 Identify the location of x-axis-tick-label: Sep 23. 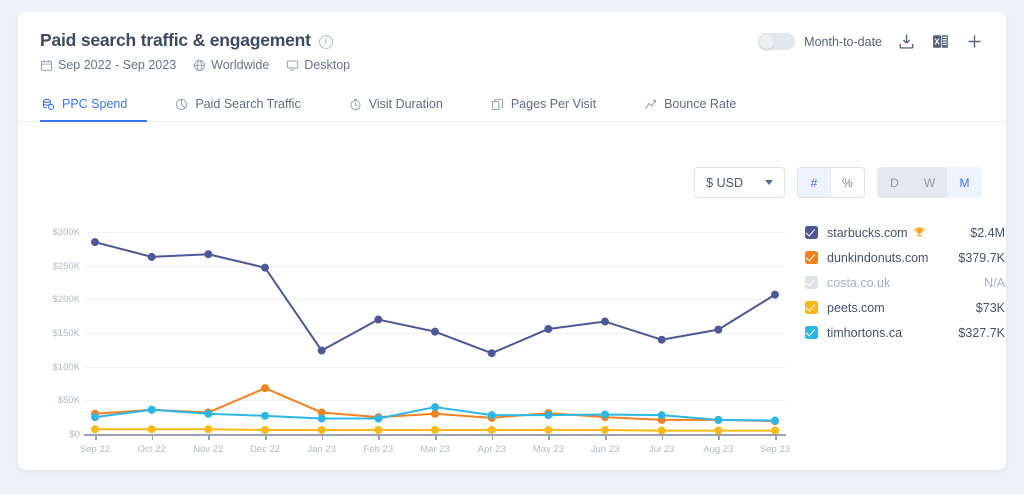
(775, 449).